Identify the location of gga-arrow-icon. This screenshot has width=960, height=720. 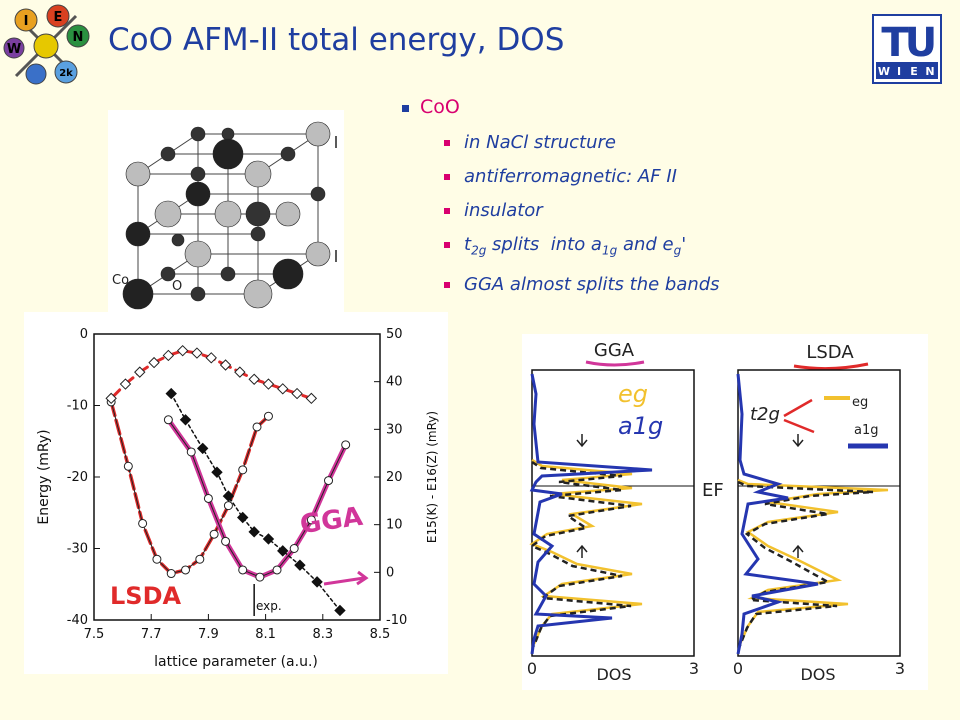
(344, 581).